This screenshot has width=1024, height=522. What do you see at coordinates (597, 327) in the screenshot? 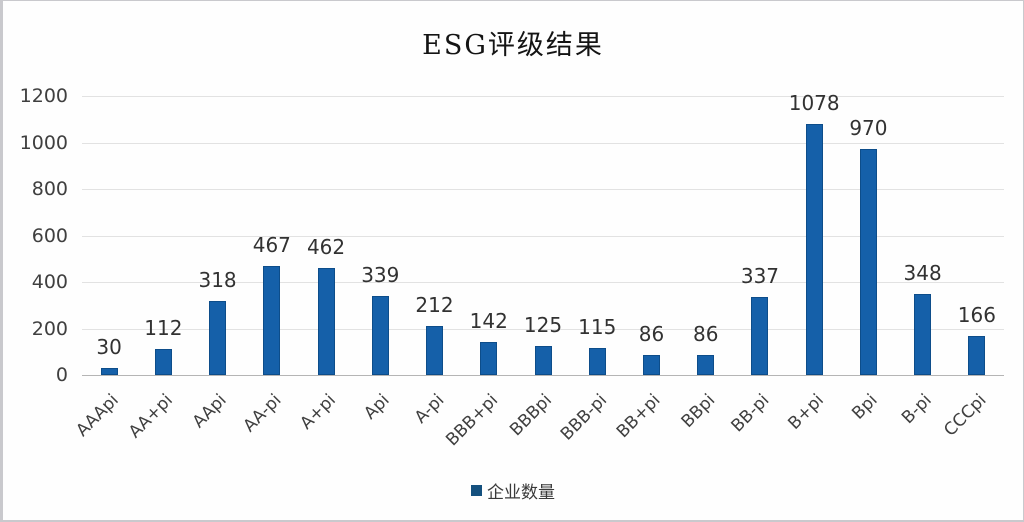
I see `bar-value-label: 115` at bounding box center [597, 327].